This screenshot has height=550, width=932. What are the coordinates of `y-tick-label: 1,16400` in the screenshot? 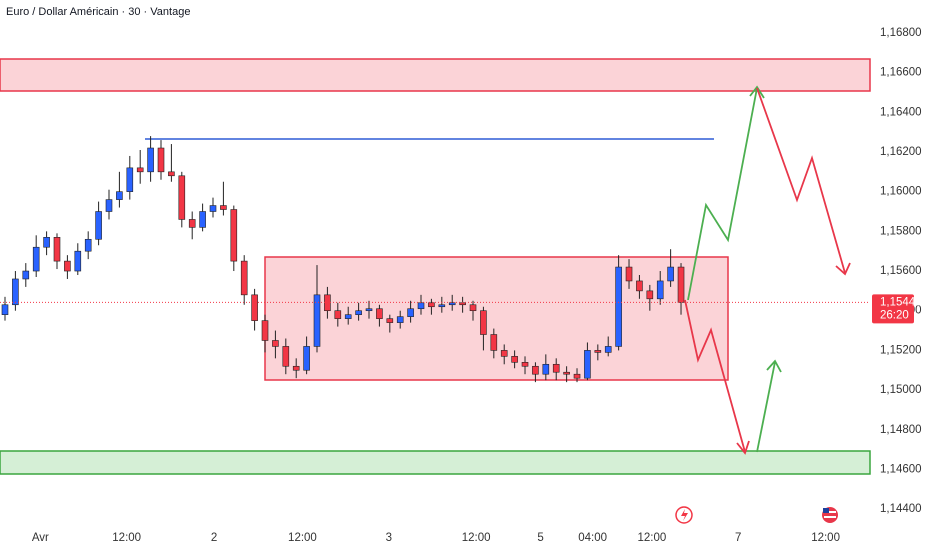 It's located at (901, 112).